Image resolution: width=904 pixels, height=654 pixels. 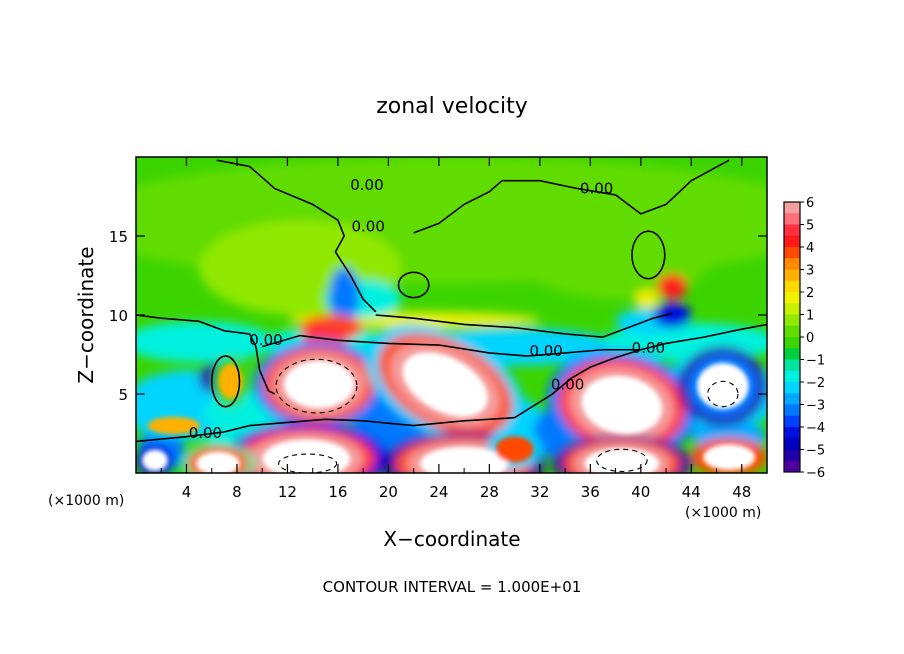 What do you see at coordinates (810, 226) in the screenshot?
I see `colorbar-tick-label: 5` at bounding box center [810, 226].